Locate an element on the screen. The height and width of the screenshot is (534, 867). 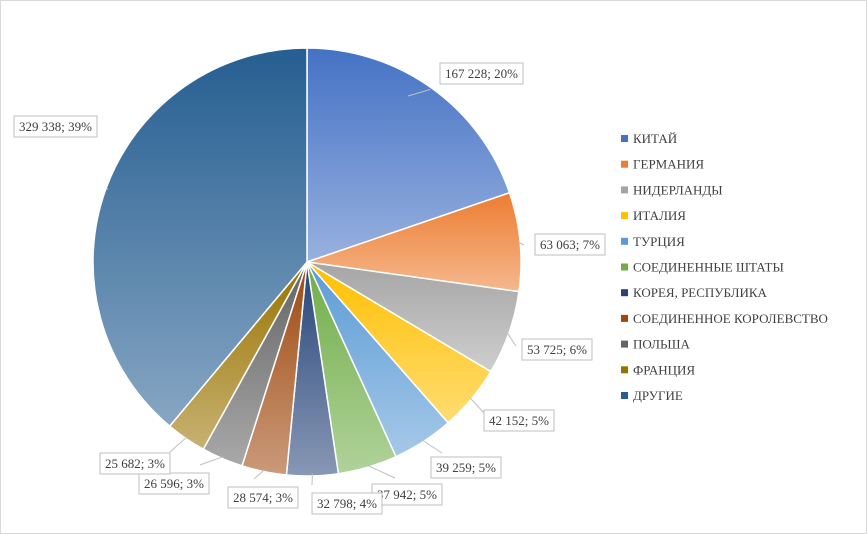
legend-swatch-китай is located at coordinates (624, 138).